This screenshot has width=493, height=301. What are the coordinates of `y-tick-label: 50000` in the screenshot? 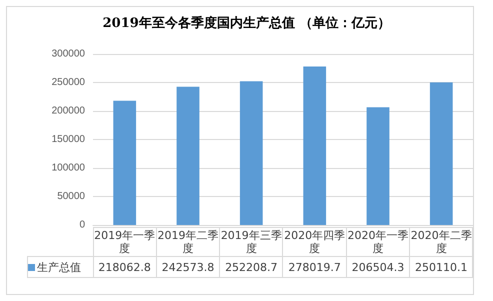 It's located at (71, 196).